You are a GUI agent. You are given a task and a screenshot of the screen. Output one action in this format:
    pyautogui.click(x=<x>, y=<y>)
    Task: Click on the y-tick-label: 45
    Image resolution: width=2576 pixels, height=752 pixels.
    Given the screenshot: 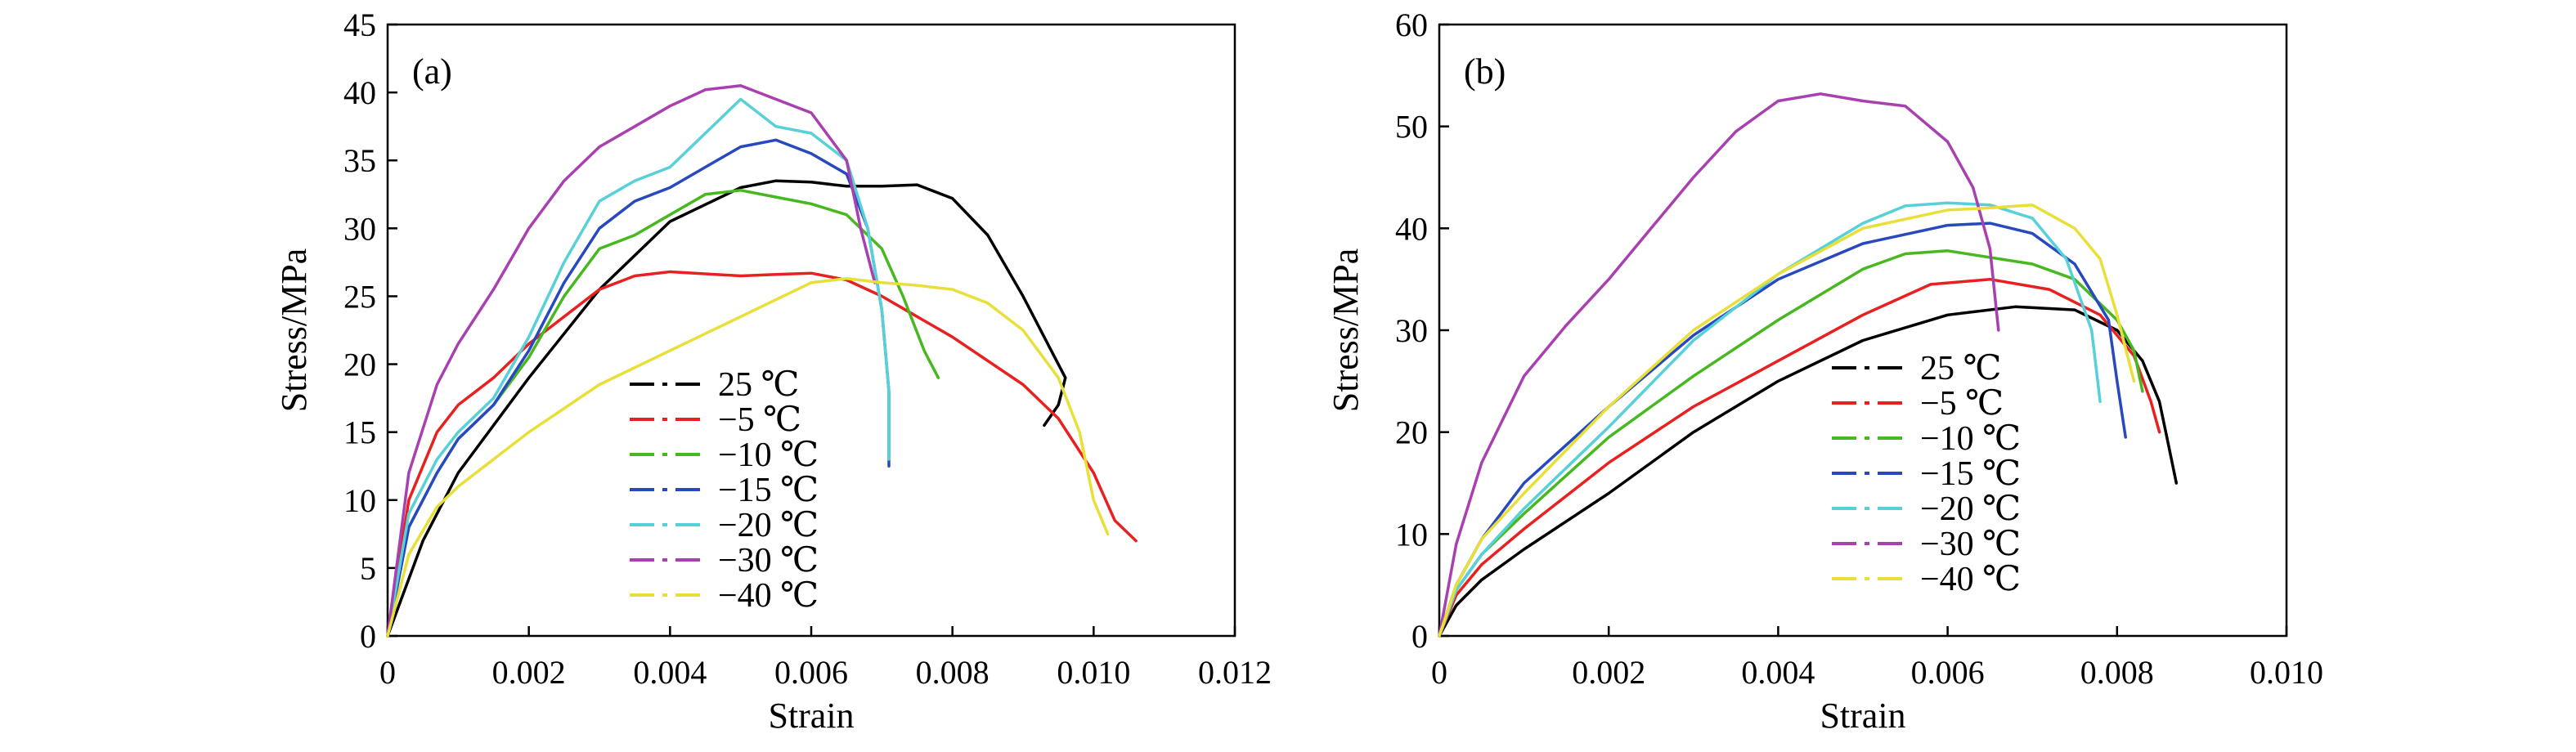 What is the action you would take?
    pyautogui.click(x=359, y=25)
    